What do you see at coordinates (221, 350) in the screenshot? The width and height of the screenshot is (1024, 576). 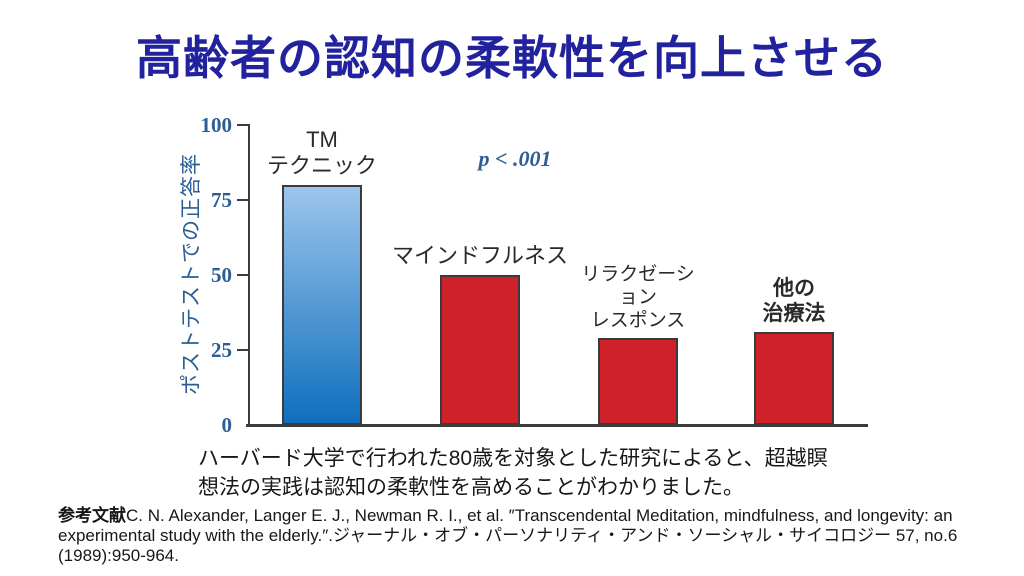 I see `y-tick-label: 25` at bounding box center [221, 350].